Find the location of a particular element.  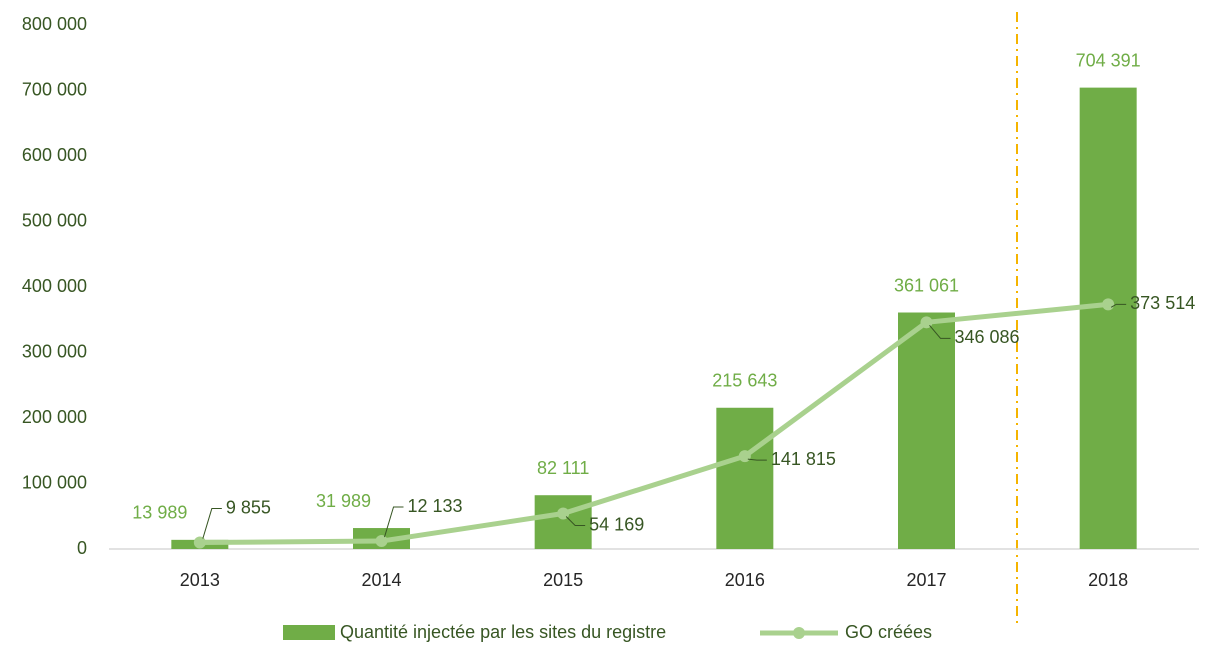

bar-value-label: 215 643 is located at coordinates (744, 381).